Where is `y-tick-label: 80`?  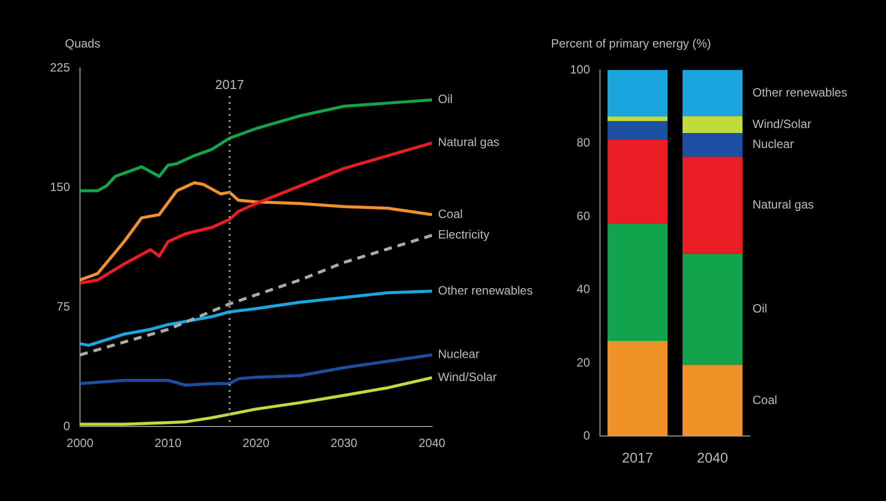 y-tick-label: 80 is located at coordinates (583, 143).